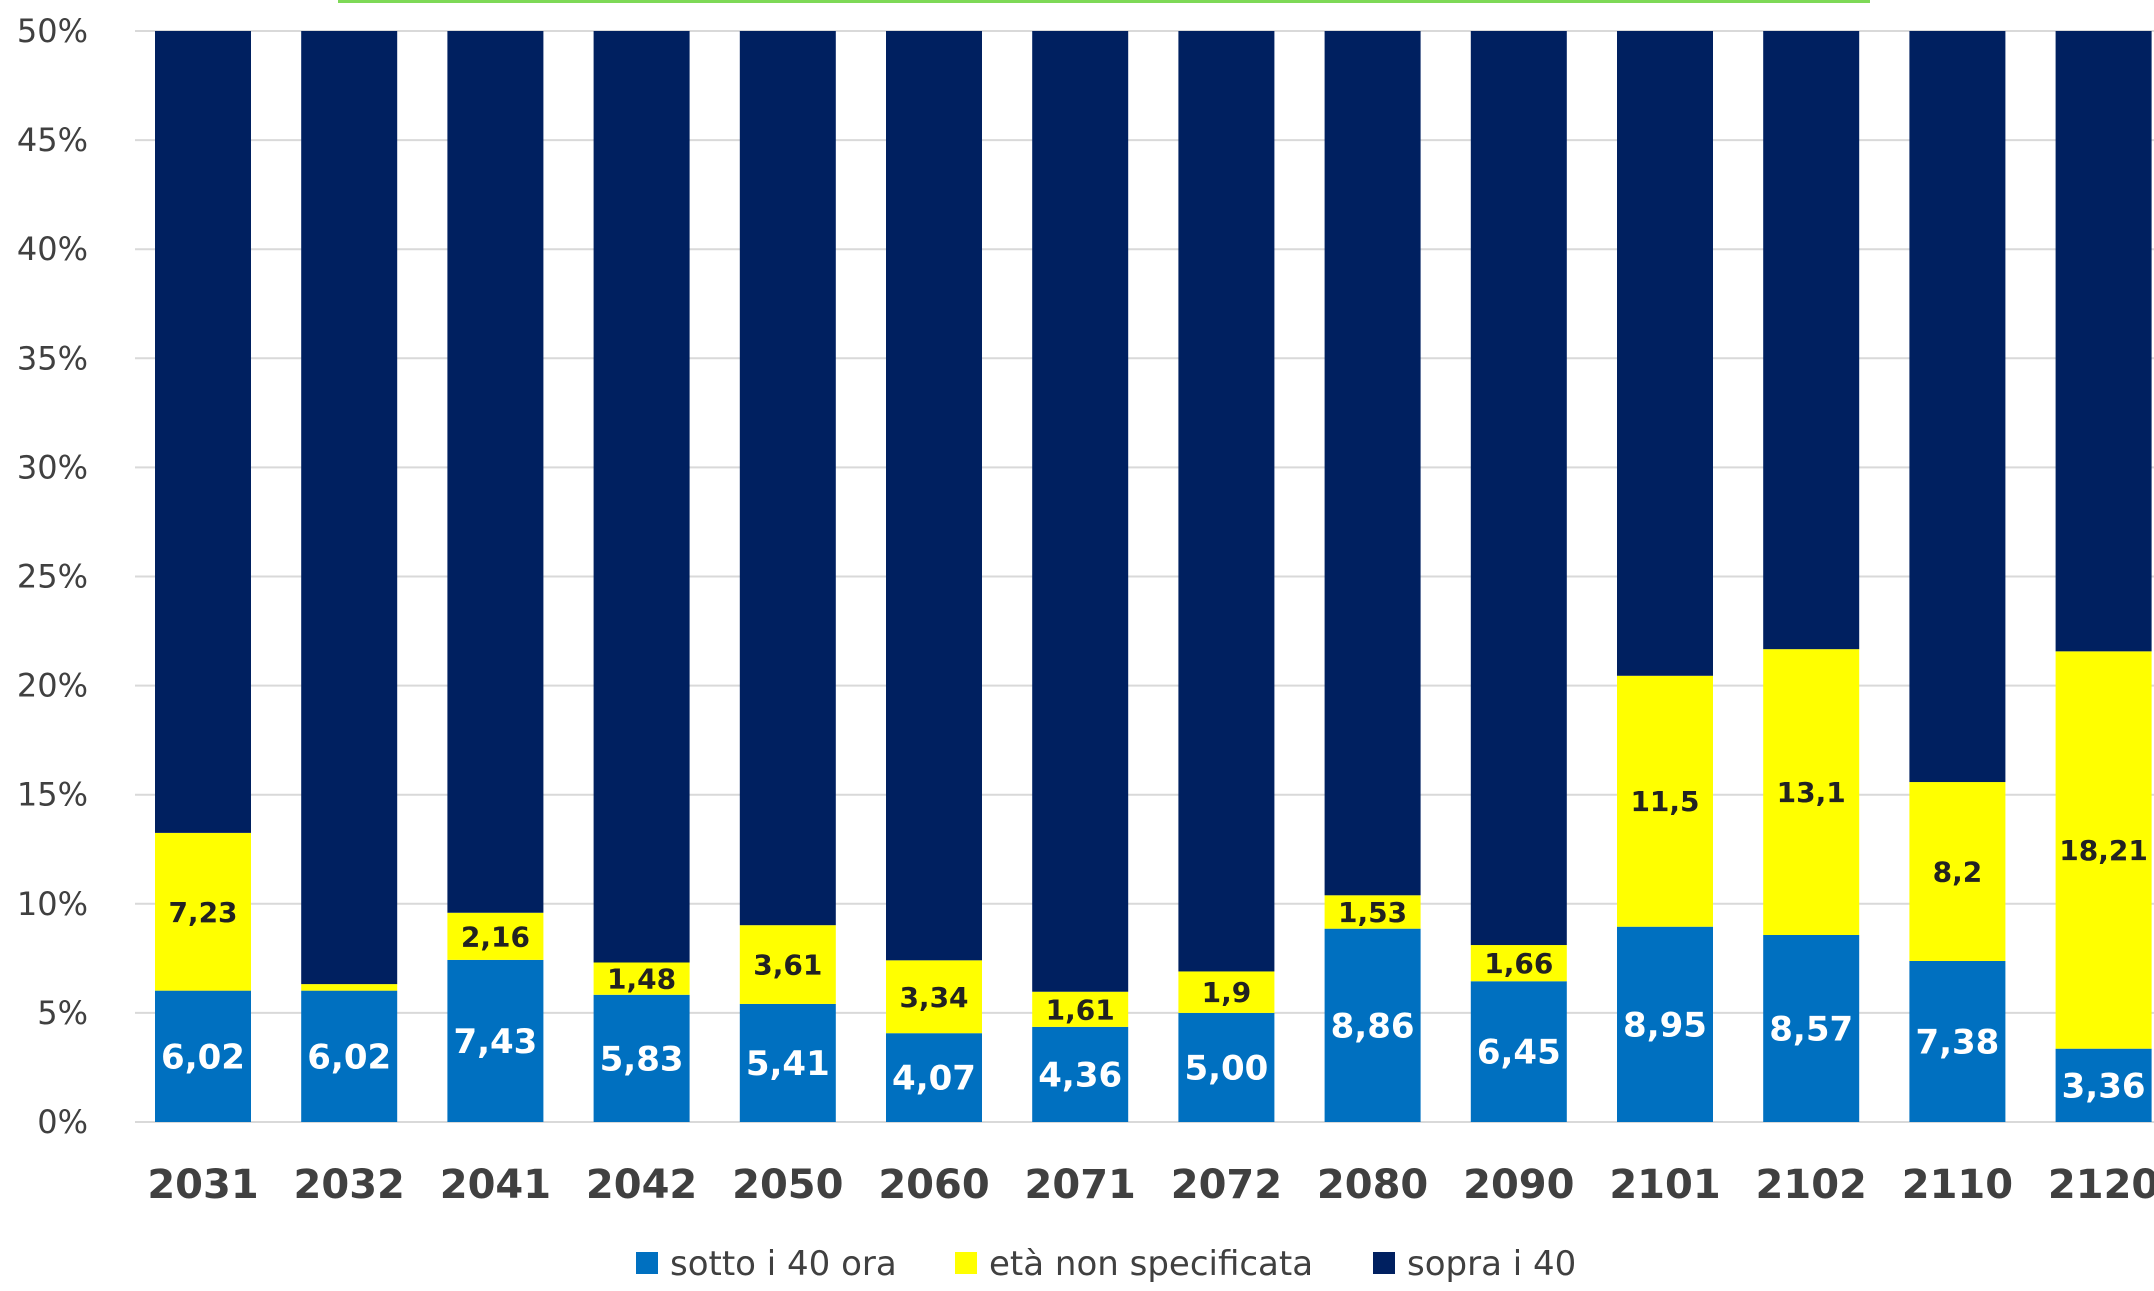 This screenshot has height=1291, width=2154. I want to click on y-tick-label: 5%, so click(62, 1013).